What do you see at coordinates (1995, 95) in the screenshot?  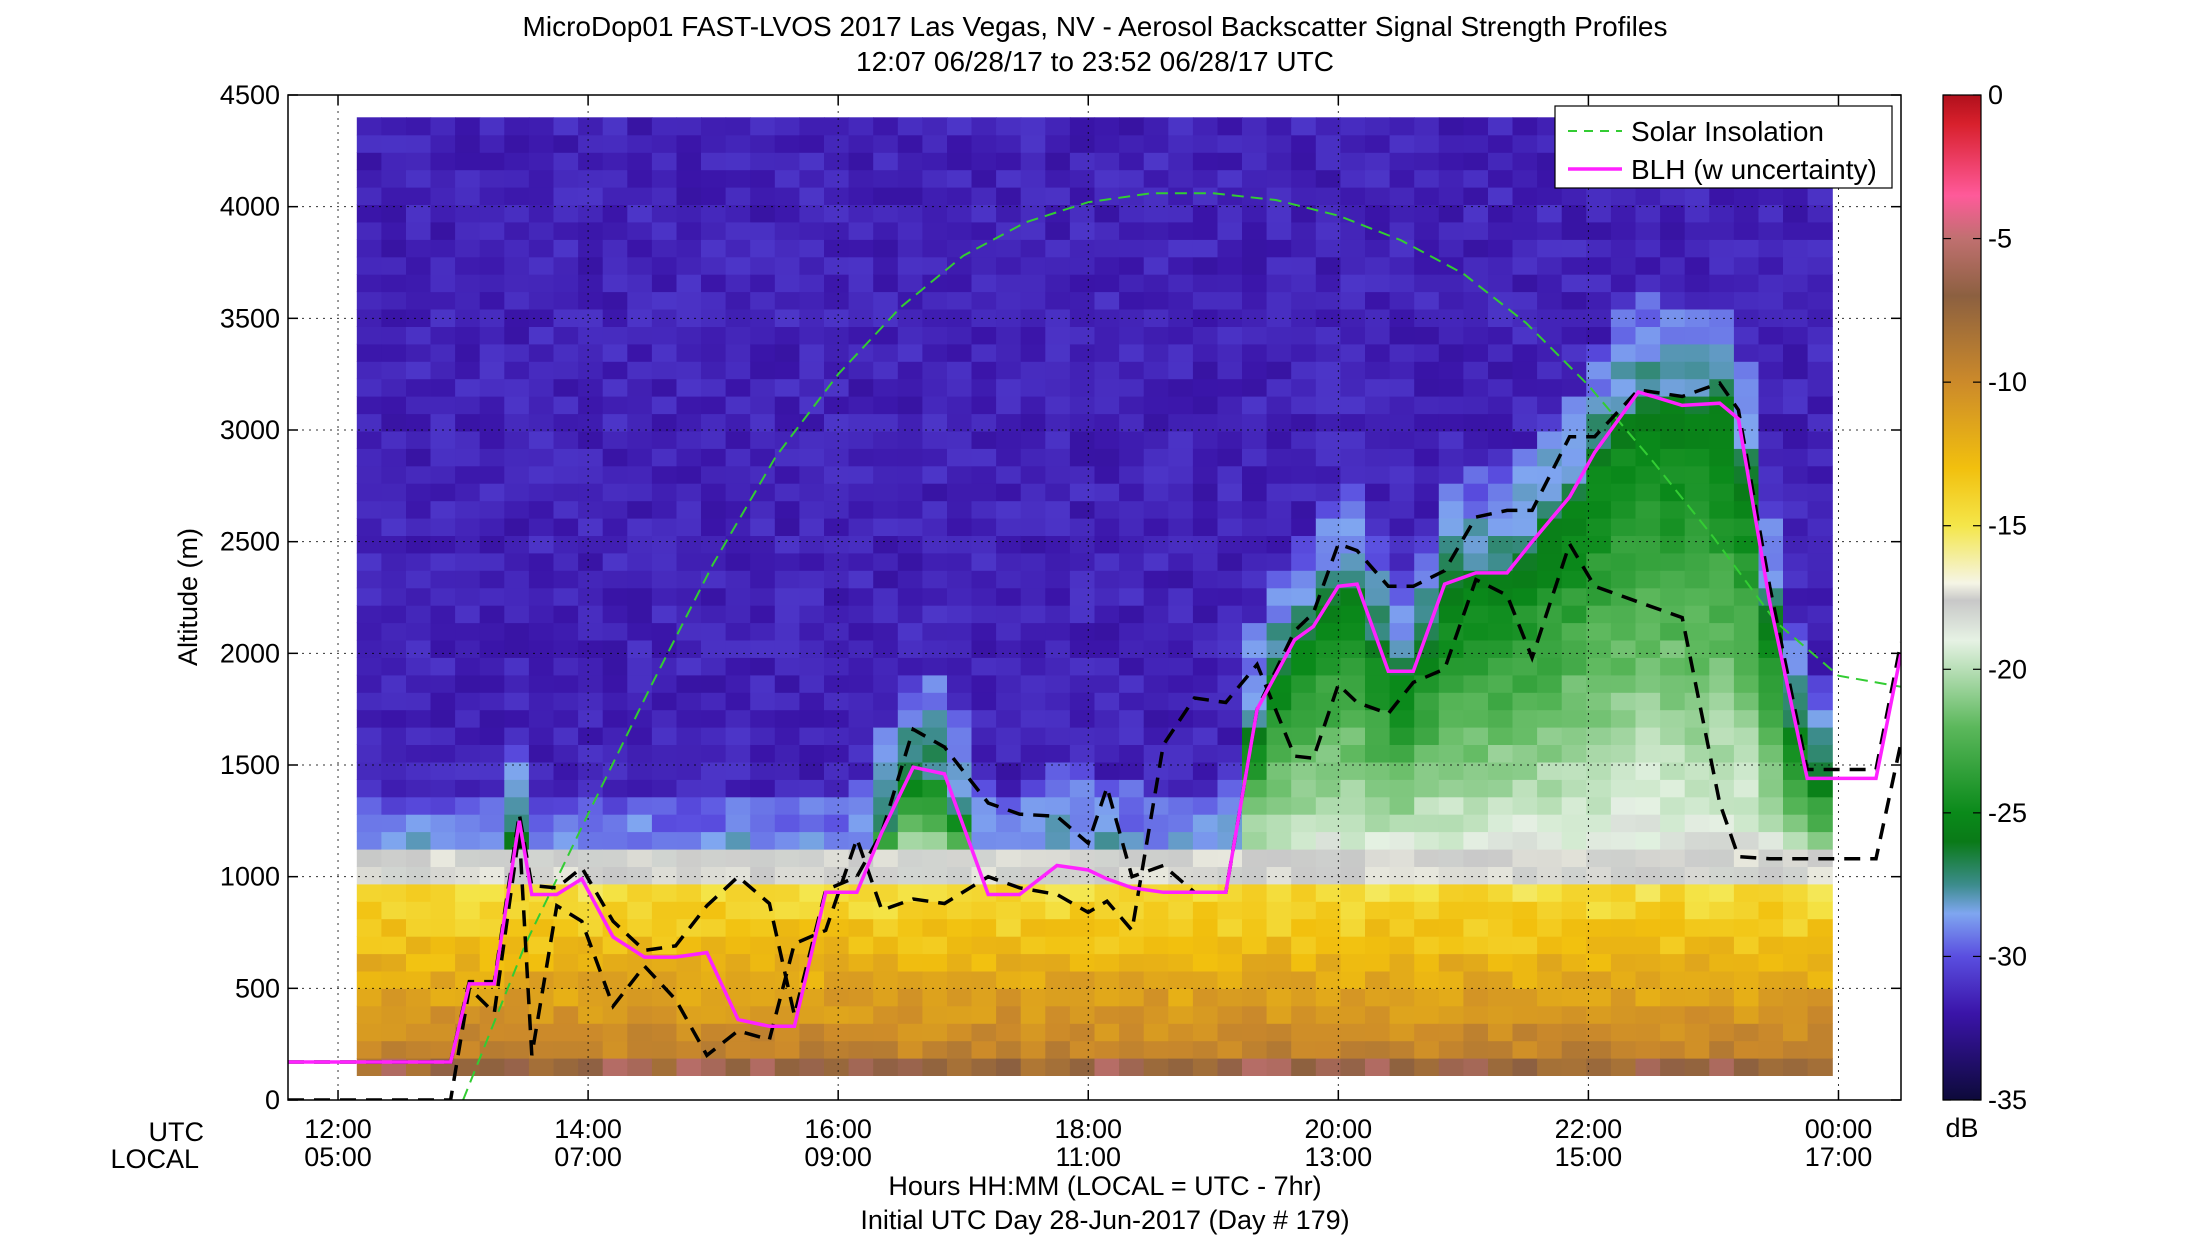 I see `colorbar-tick-label: 0` at bounding box center [1995, 95].